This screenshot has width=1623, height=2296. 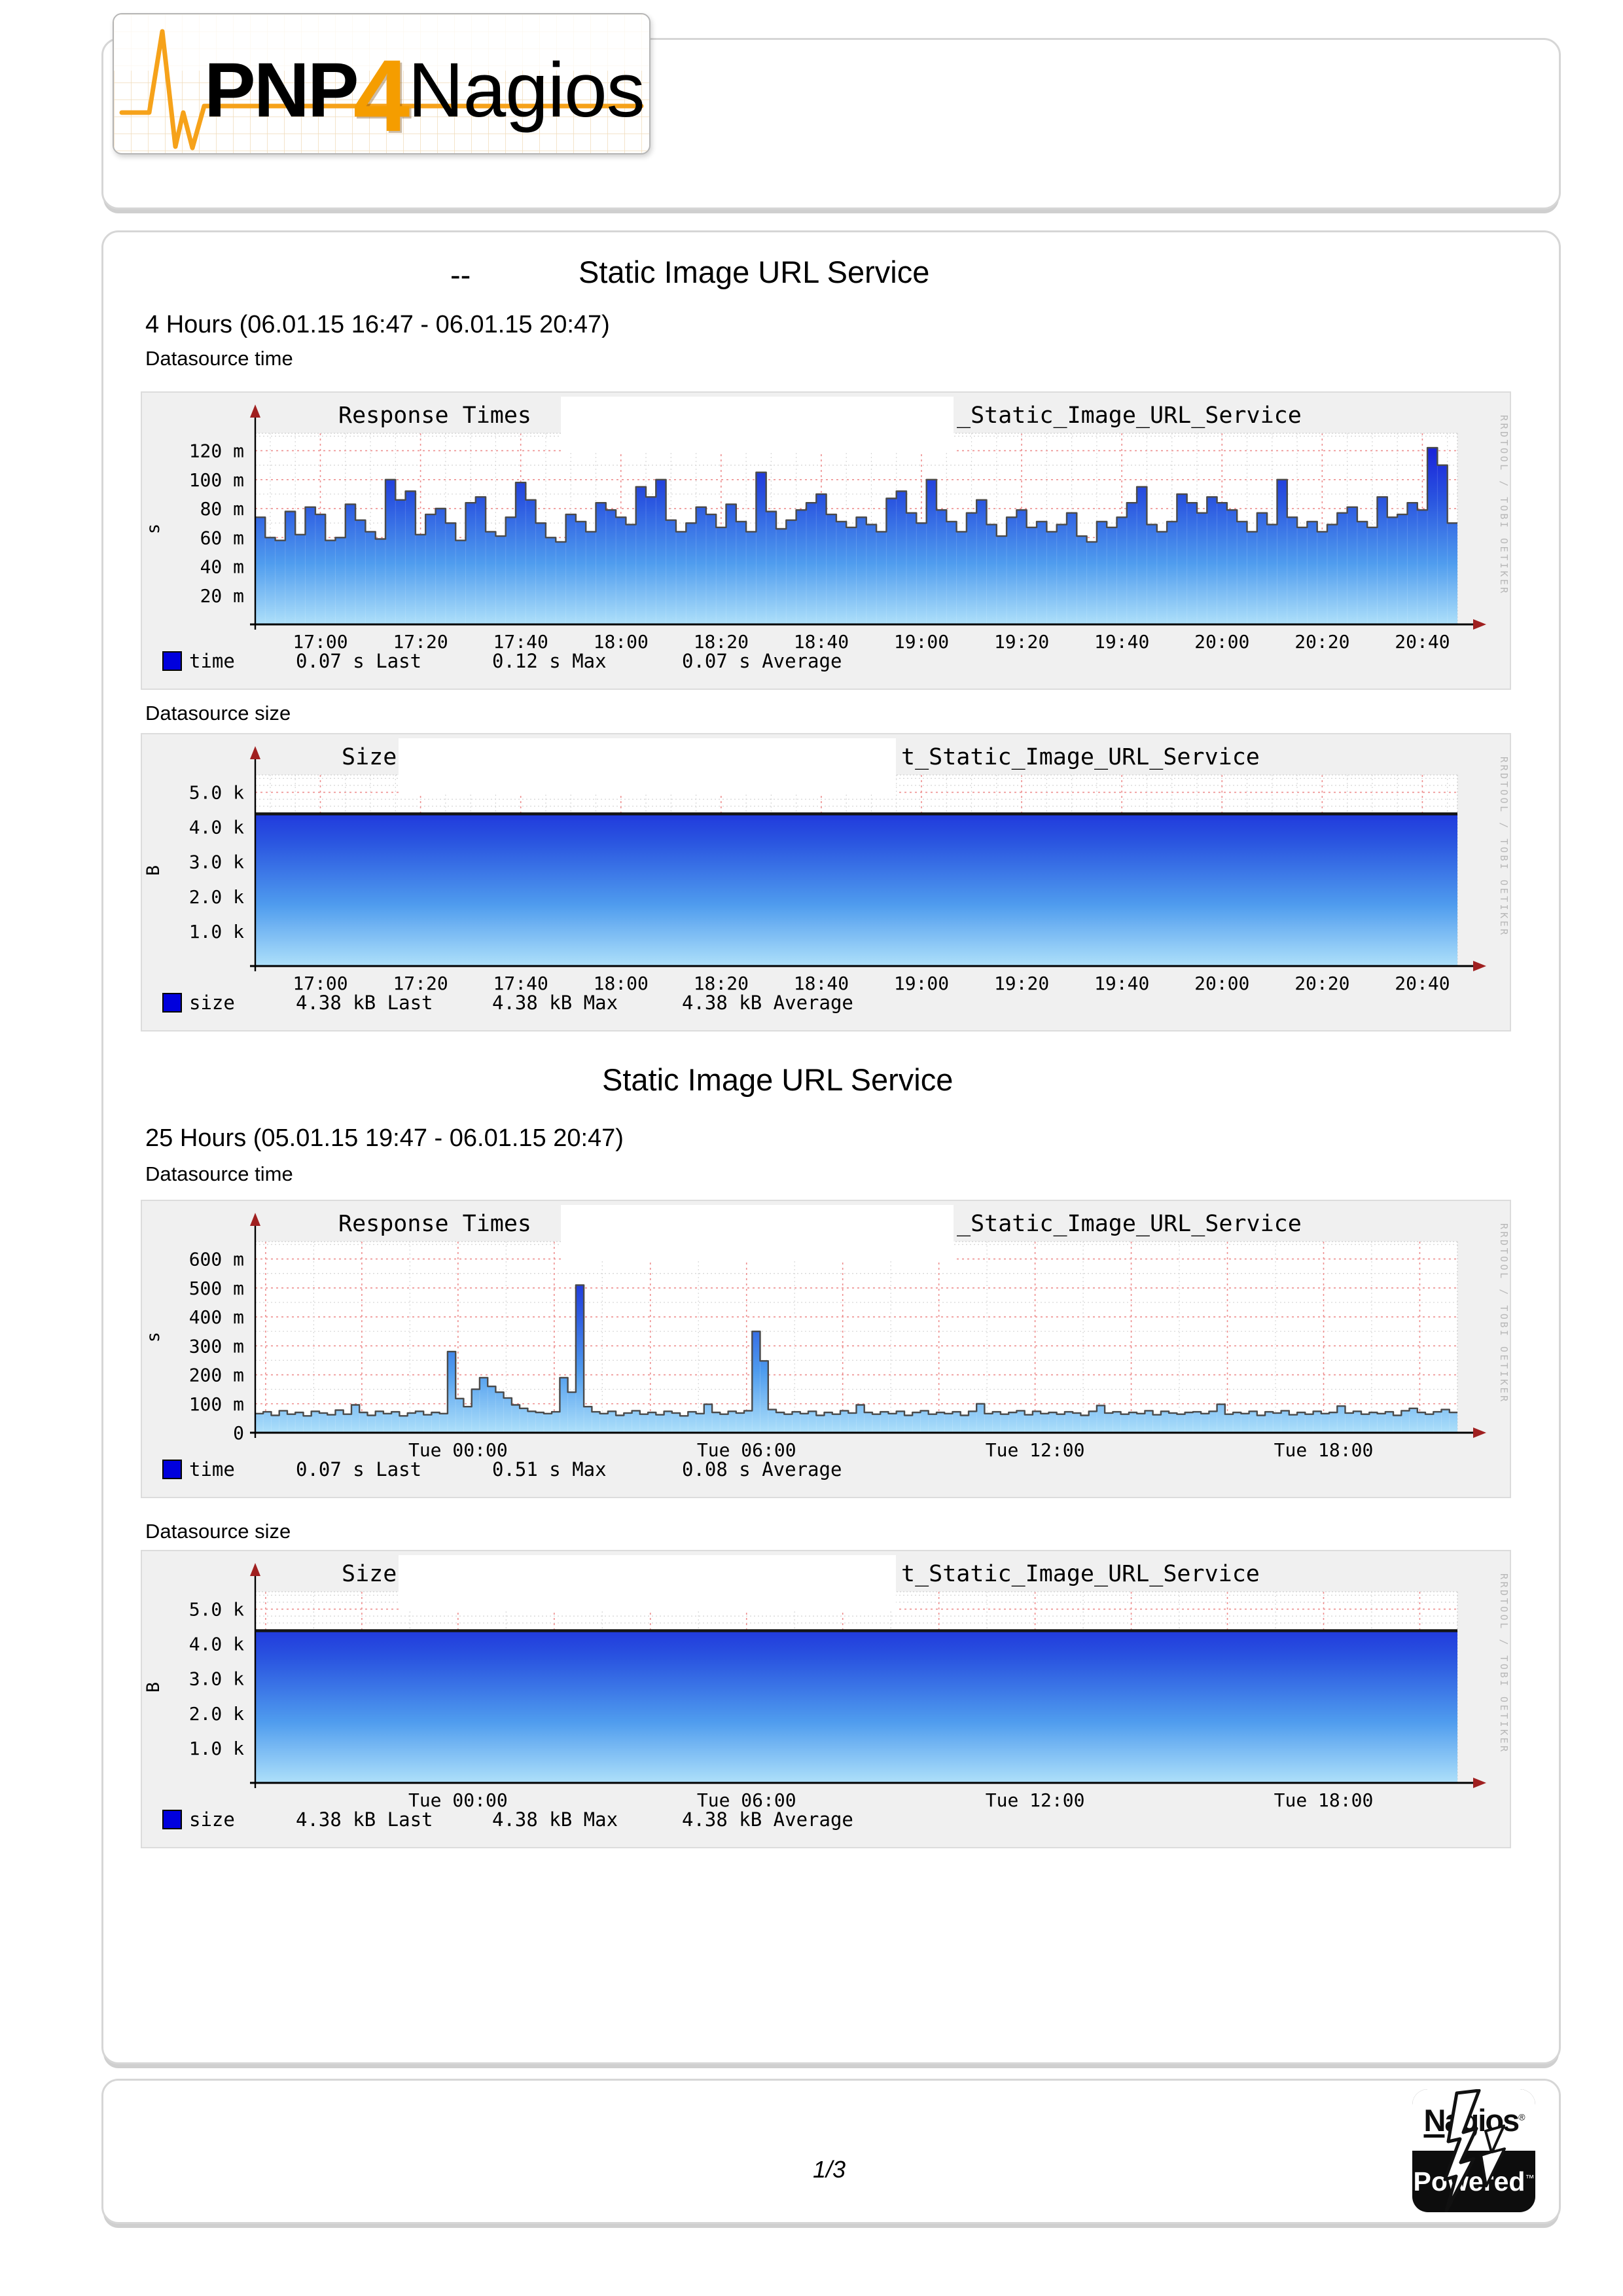 I want to click on svg-text: 0.07 s Average, so click(x=762, y=661).